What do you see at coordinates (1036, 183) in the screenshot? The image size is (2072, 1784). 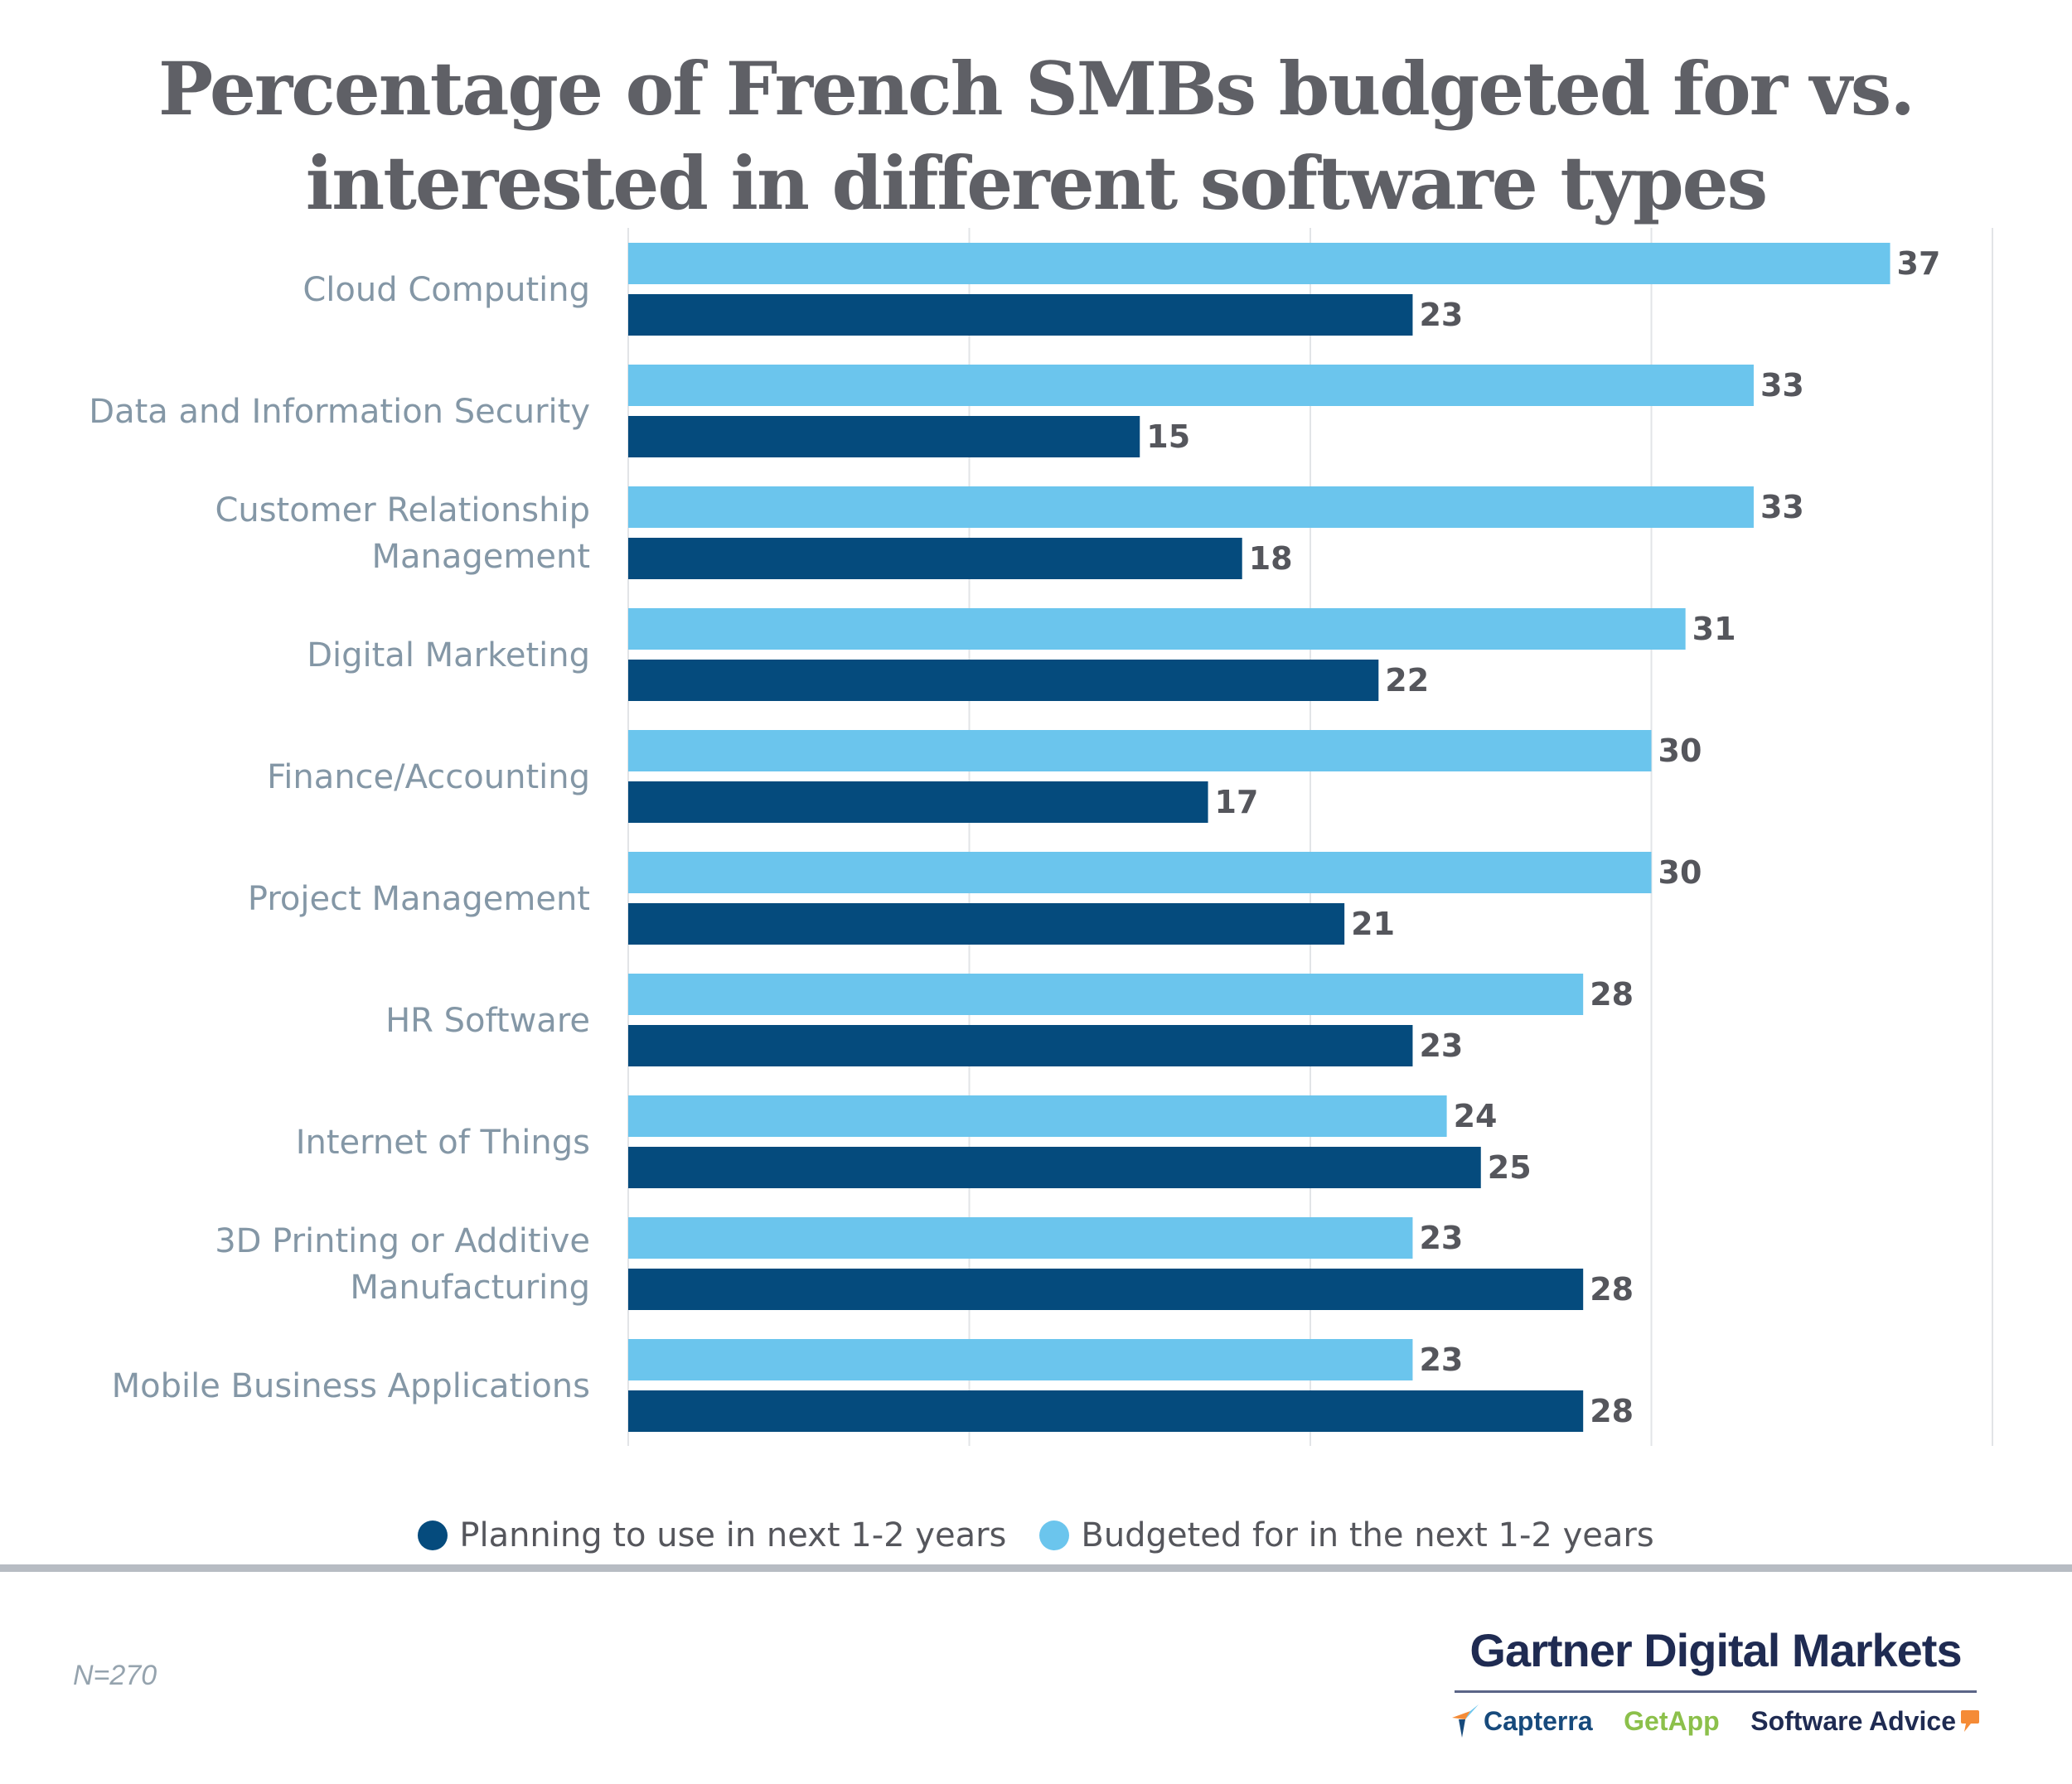 I see `chart-title-line-2: interested in different software types` at bounding box center [1036, 183].